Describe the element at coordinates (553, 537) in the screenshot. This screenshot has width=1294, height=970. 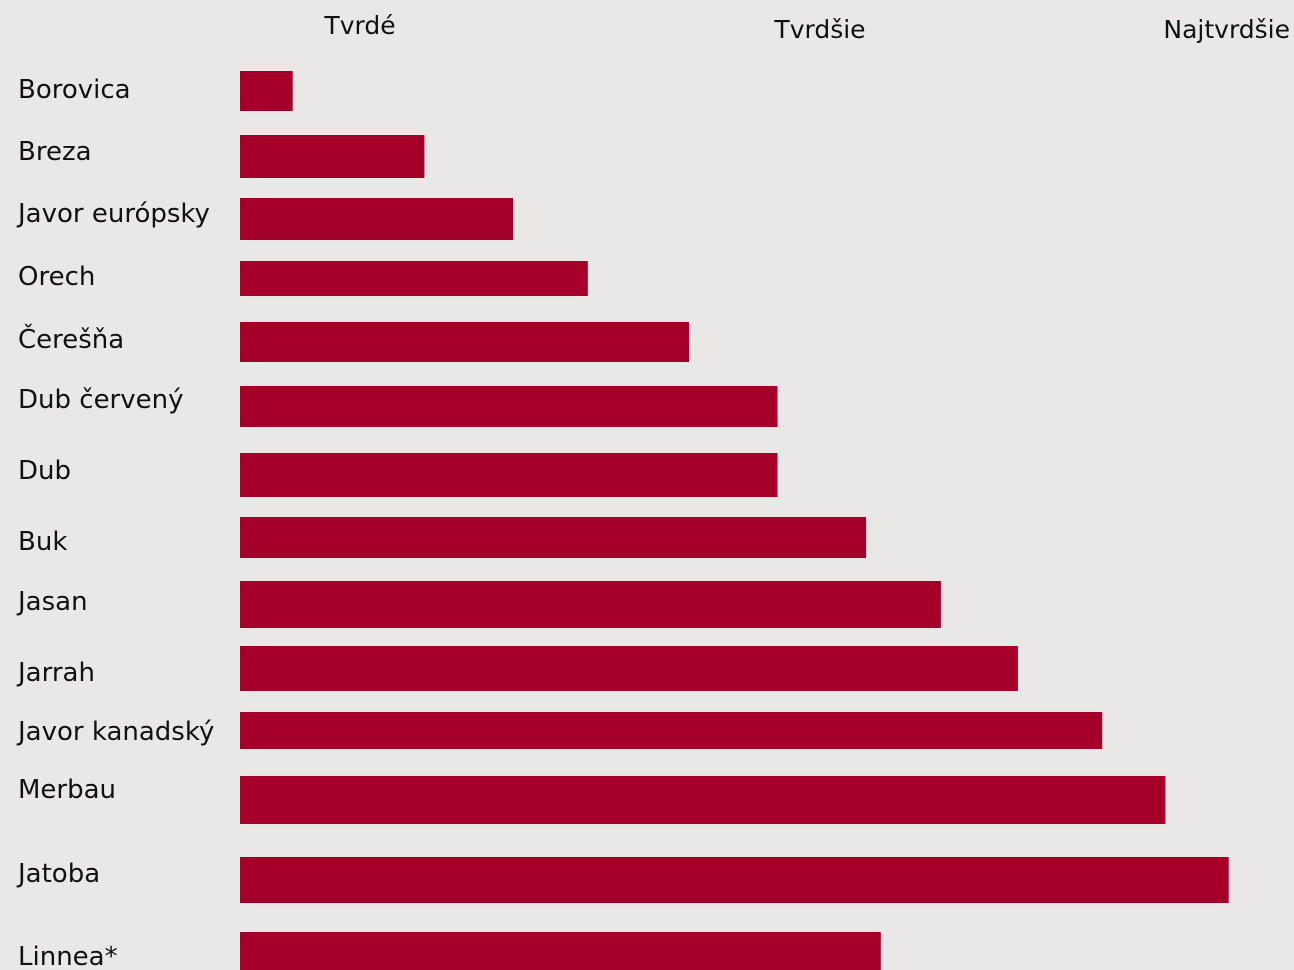
I see `bar-buk` at that location.